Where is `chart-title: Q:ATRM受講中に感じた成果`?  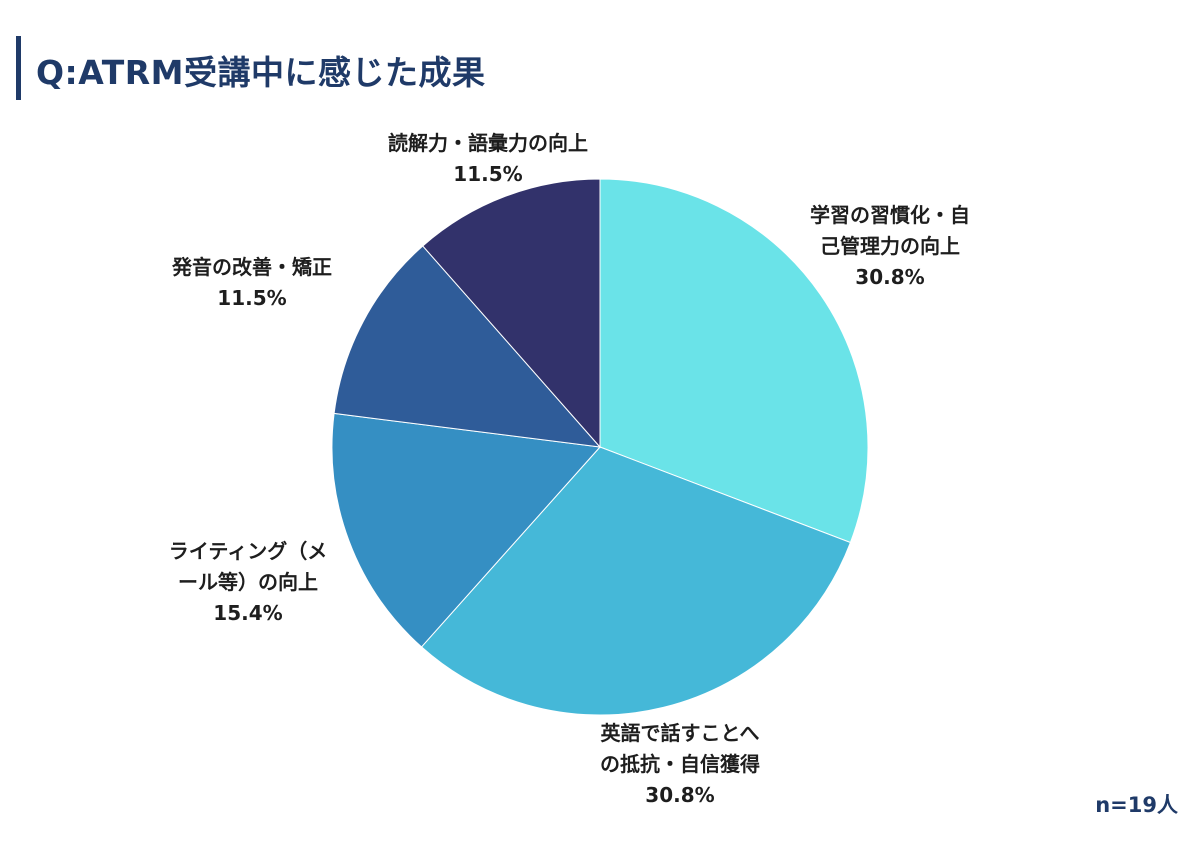
chart-title: Q:ATRM受講中に感じた成果 is located at coordinates (261, 72).